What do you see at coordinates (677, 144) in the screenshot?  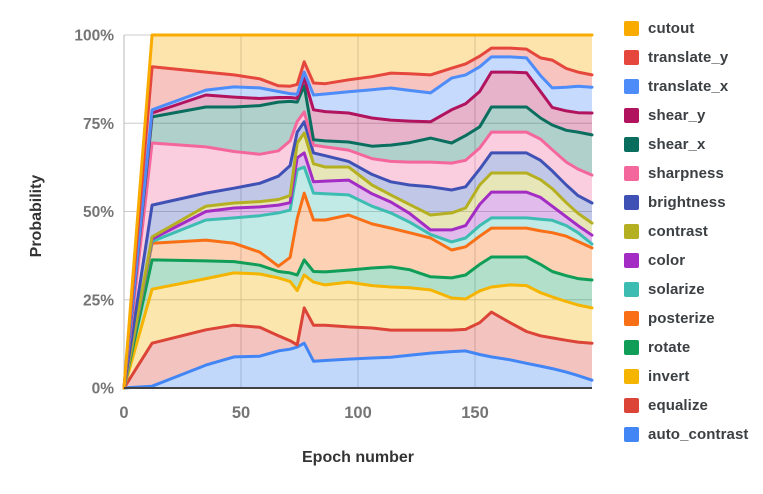 I see `legend-label: shear_x` at bounding box center [677, 144].